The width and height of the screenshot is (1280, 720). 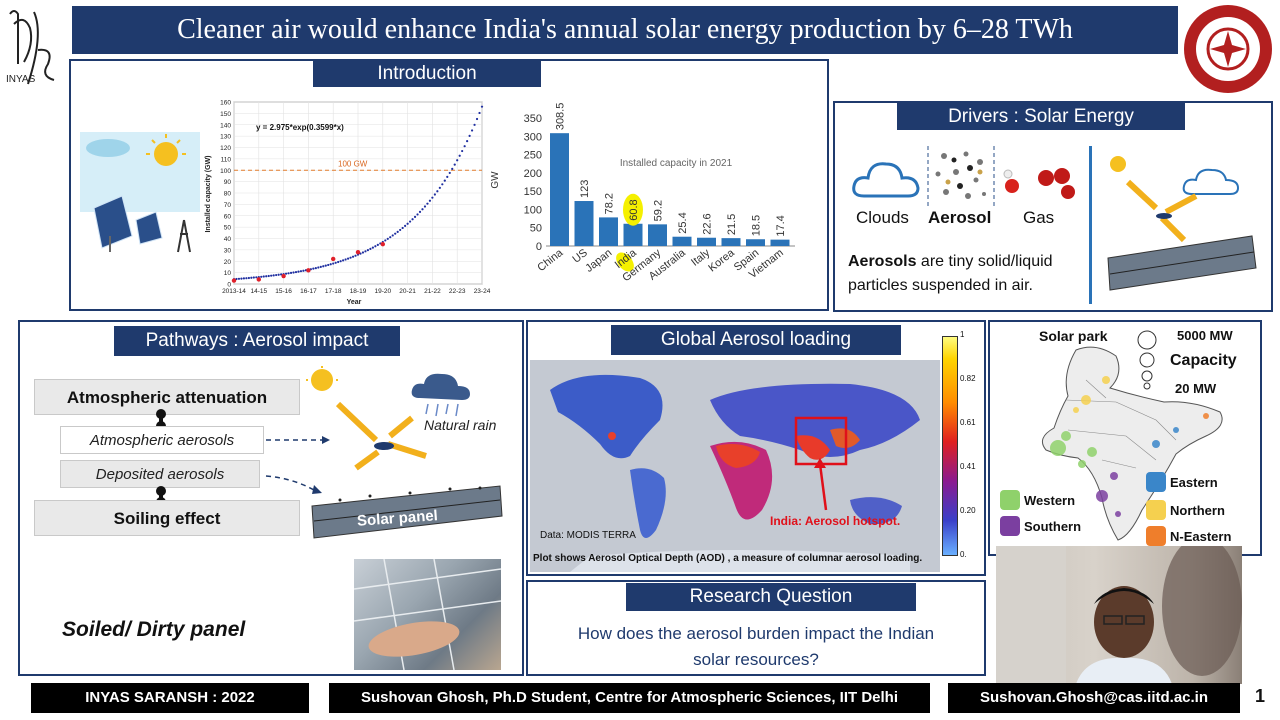 What do you see at coordinates (297, 465) in the screenshot?
I see `pathway-arrows` at bounding box center [297, 465].